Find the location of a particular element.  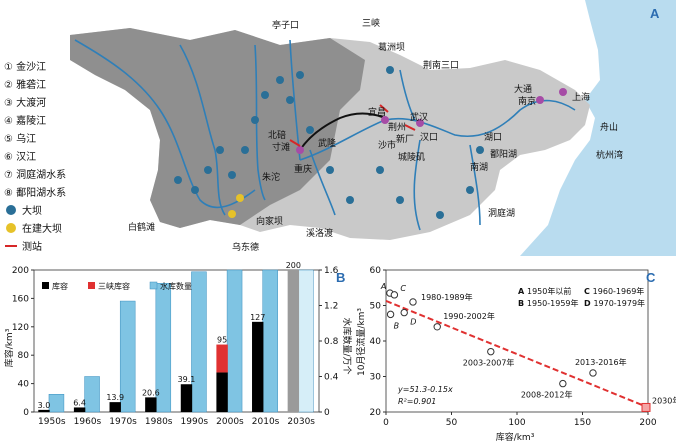

svg-text: 水库数量 is located at coordinates (176, 286).